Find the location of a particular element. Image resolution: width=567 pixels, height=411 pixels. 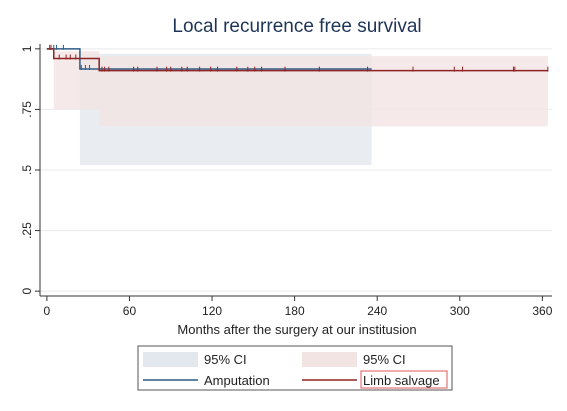

legend-highlight-box is located at coordinates (404, 379).